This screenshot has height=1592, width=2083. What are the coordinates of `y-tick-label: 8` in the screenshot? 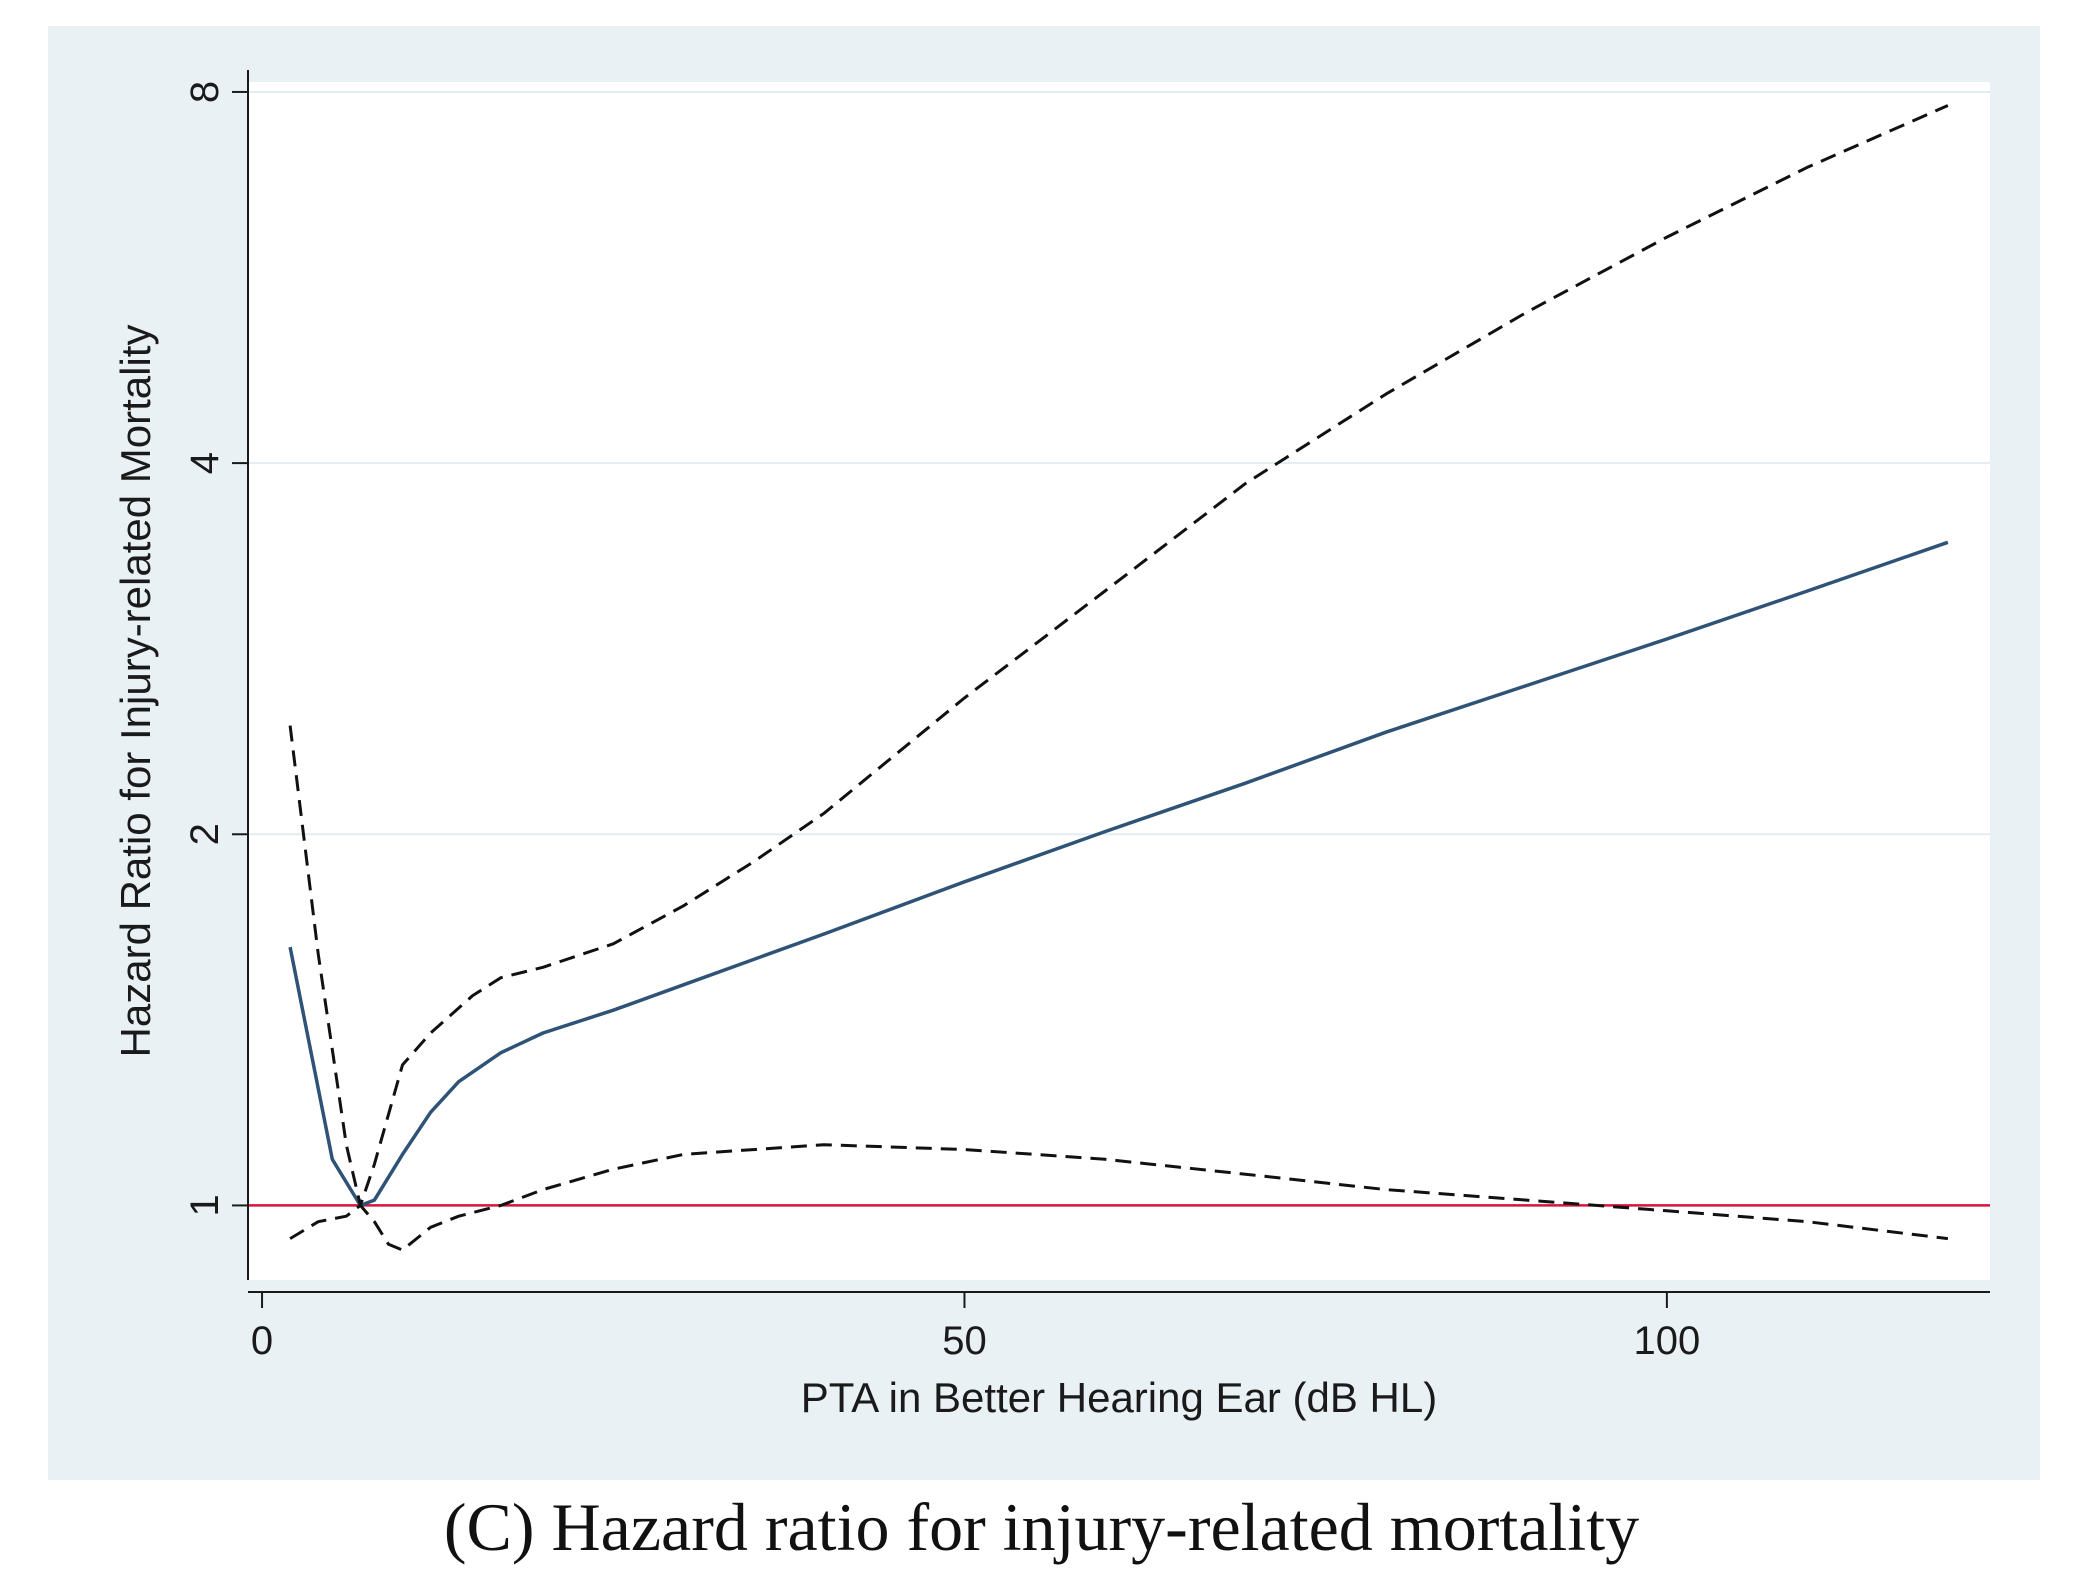 It's located at (205, 92).